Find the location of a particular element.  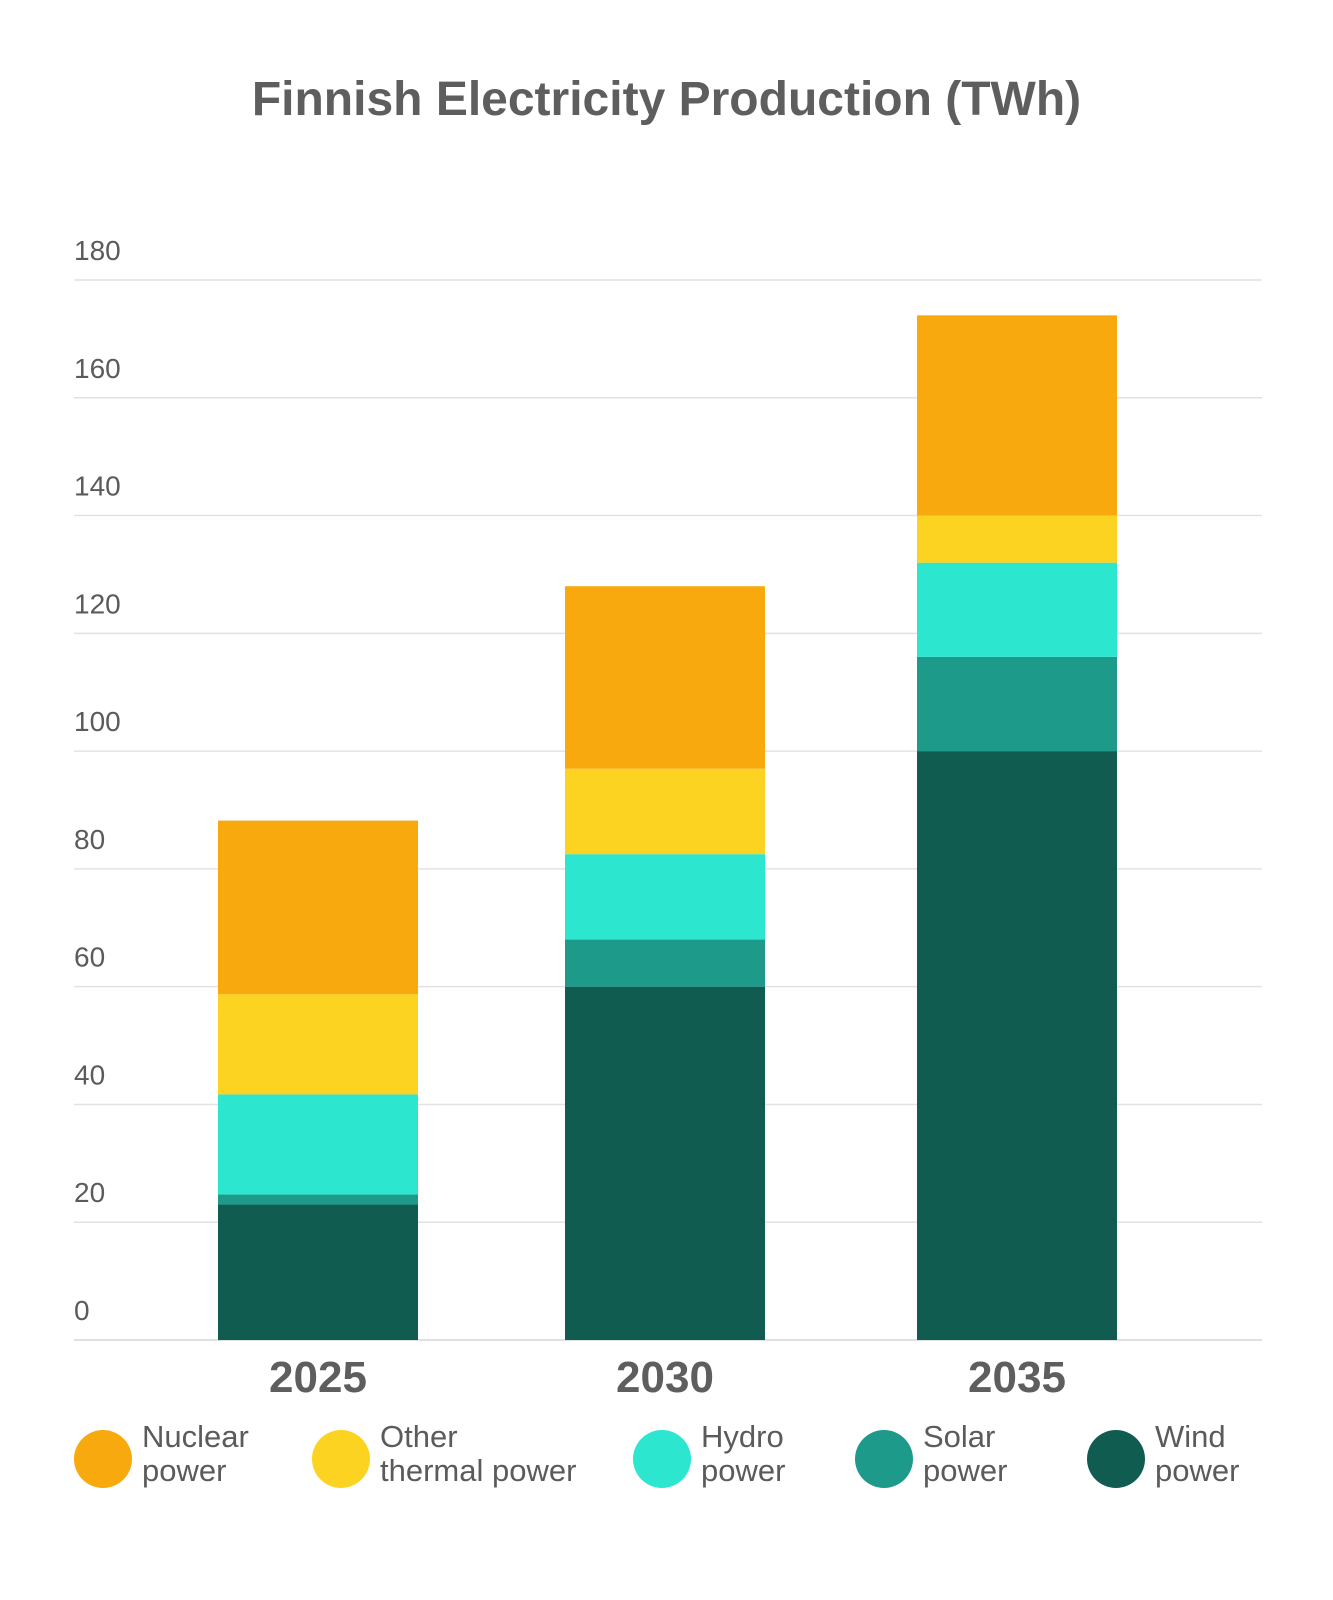

legend-label: Hydro power is located at coordinates (743, 1454).